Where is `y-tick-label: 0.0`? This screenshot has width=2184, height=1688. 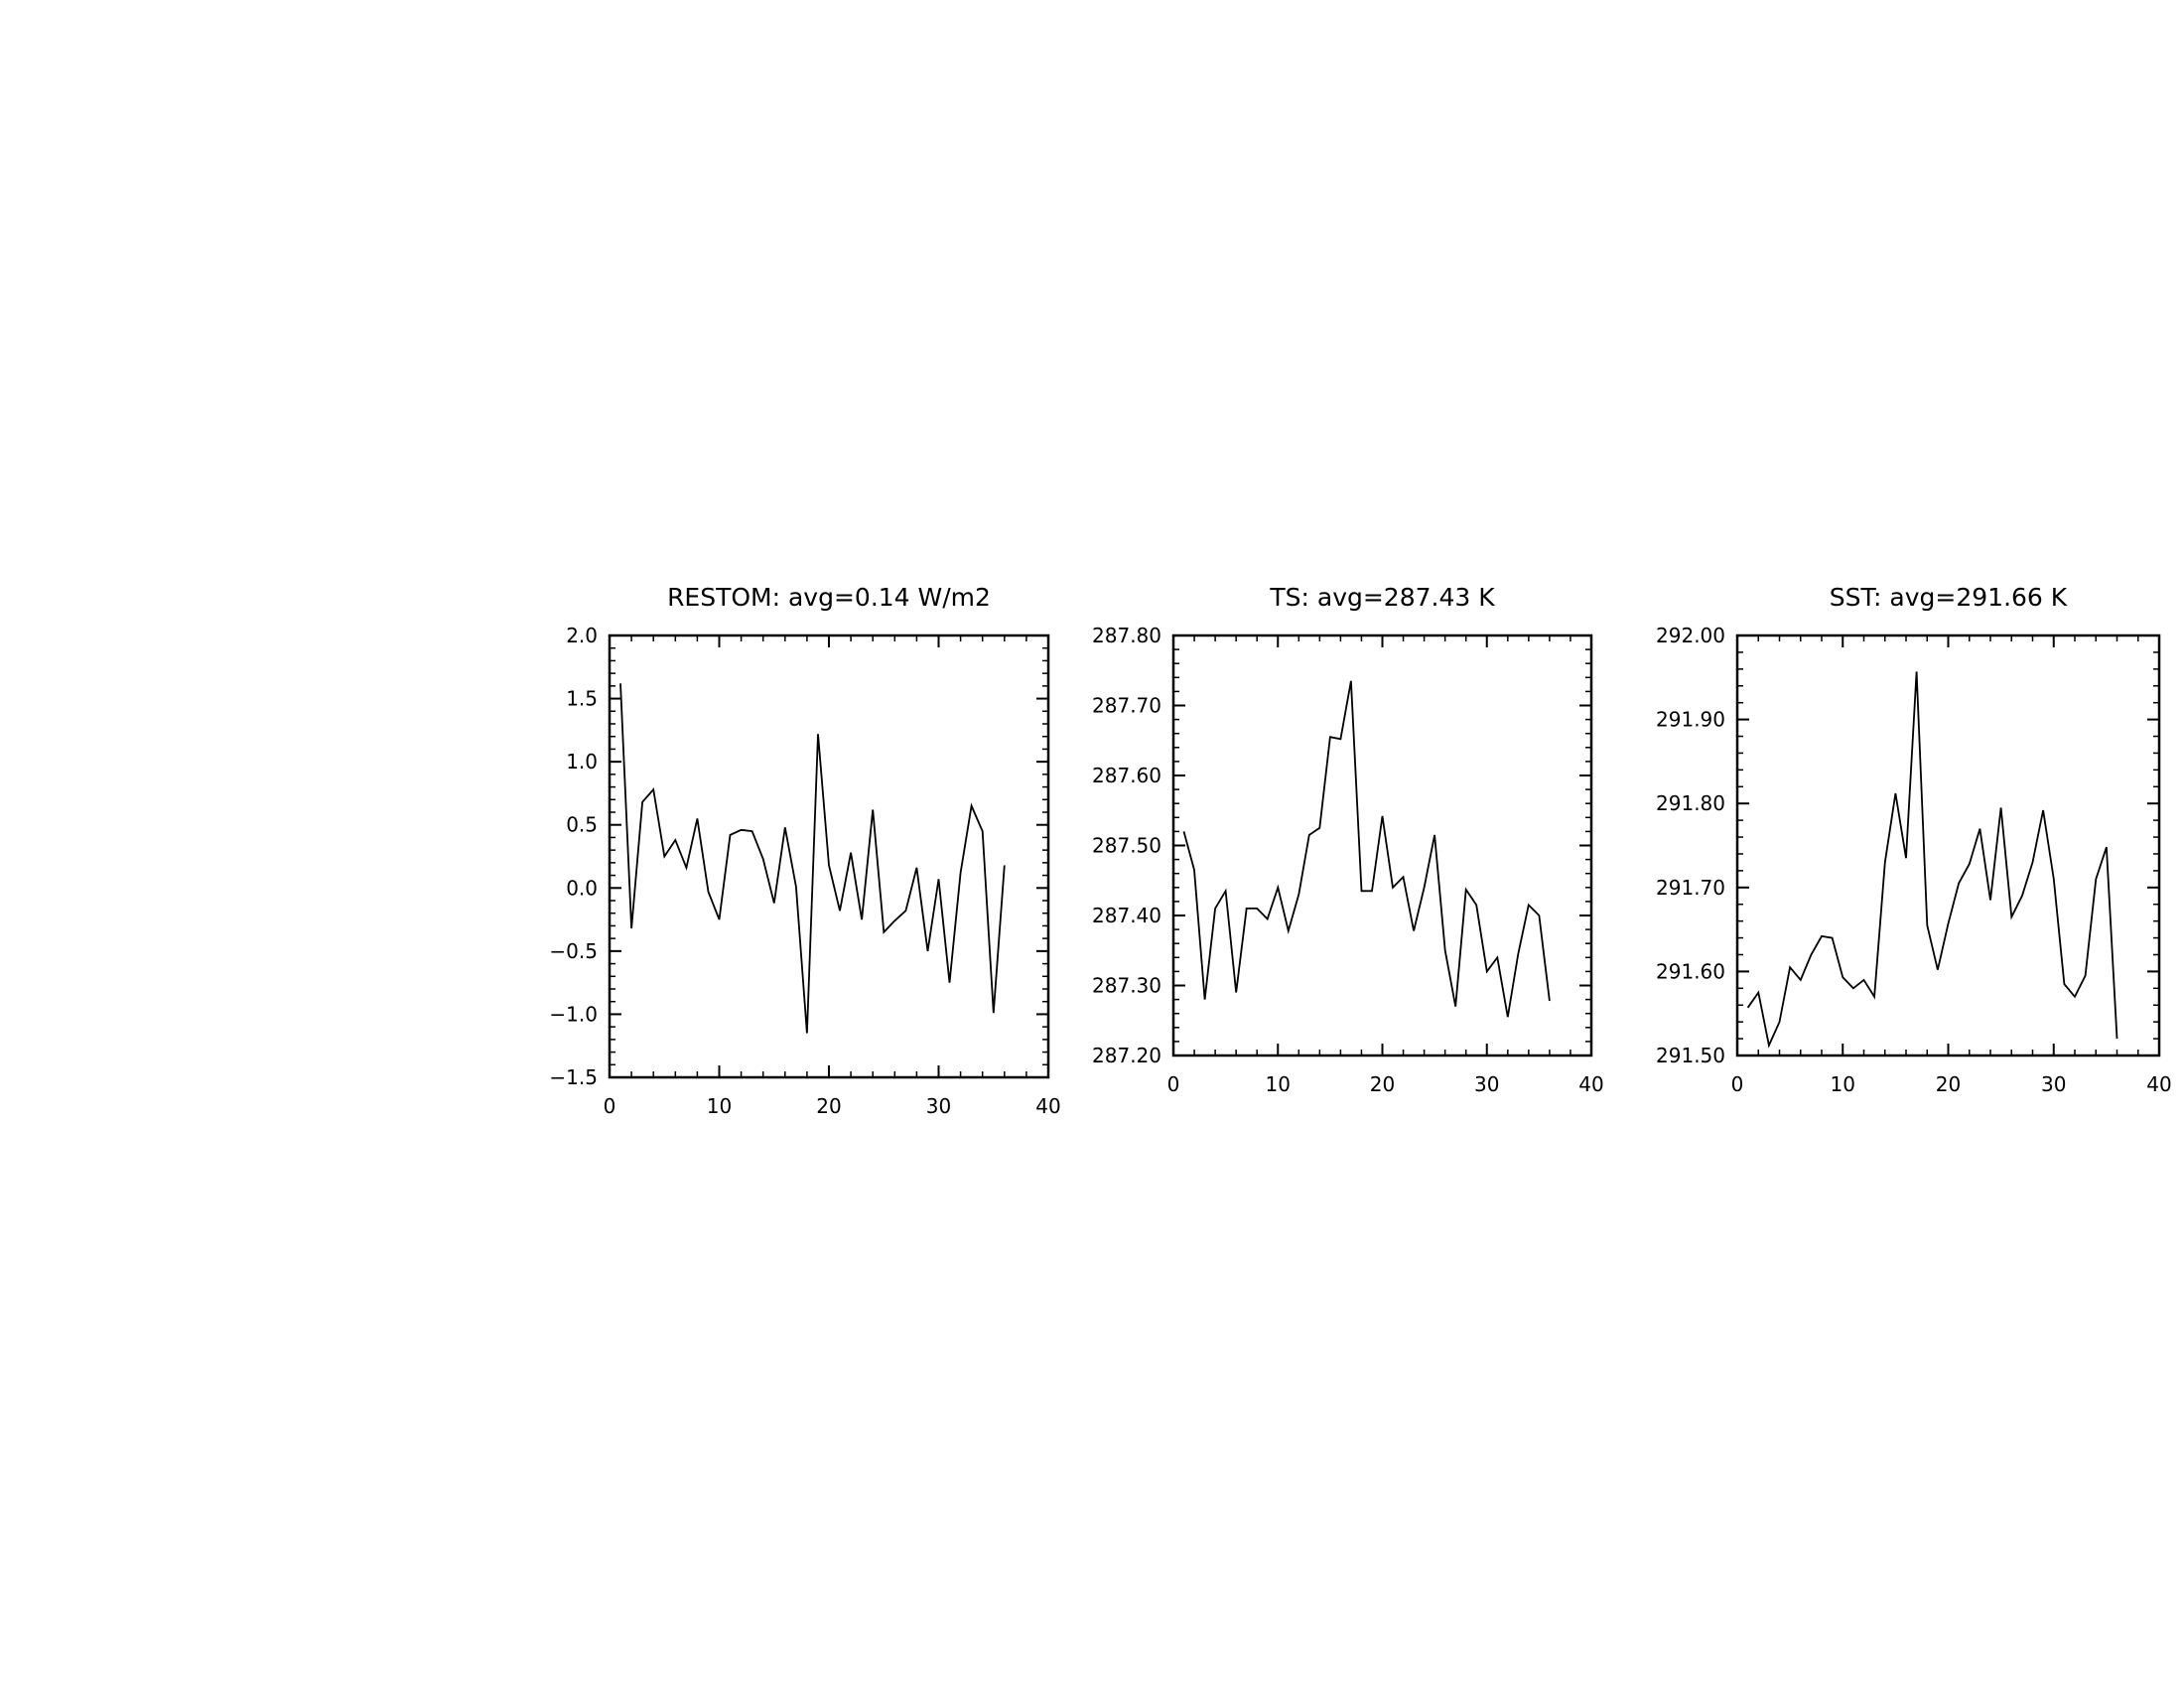 y-tick-label: 0.0 is located at coordinates (582, 888).